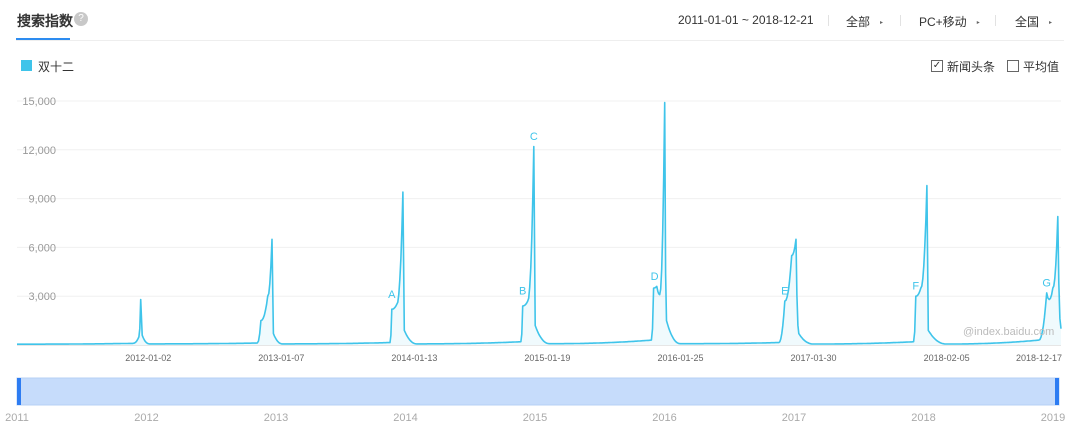 This screenshot has width=1080, height=431. What do you see at coordinates (915, 287) in the screenshot?
I see `annotation-label: F` at bounding box center [915, 287].